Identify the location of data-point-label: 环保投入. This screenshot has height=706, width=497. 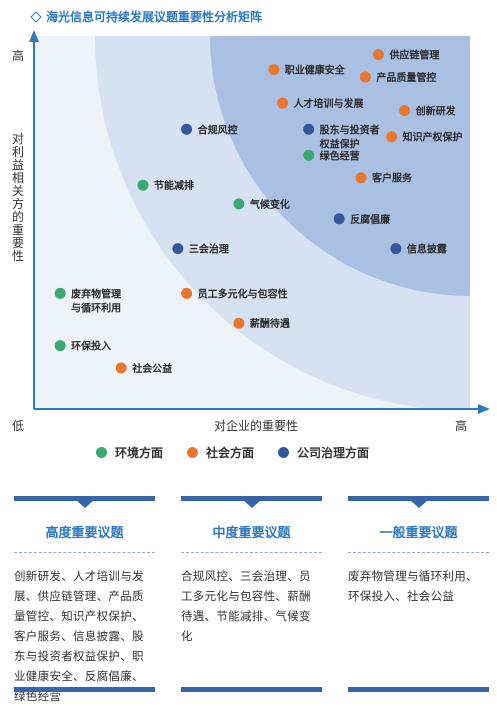
(91, 346).